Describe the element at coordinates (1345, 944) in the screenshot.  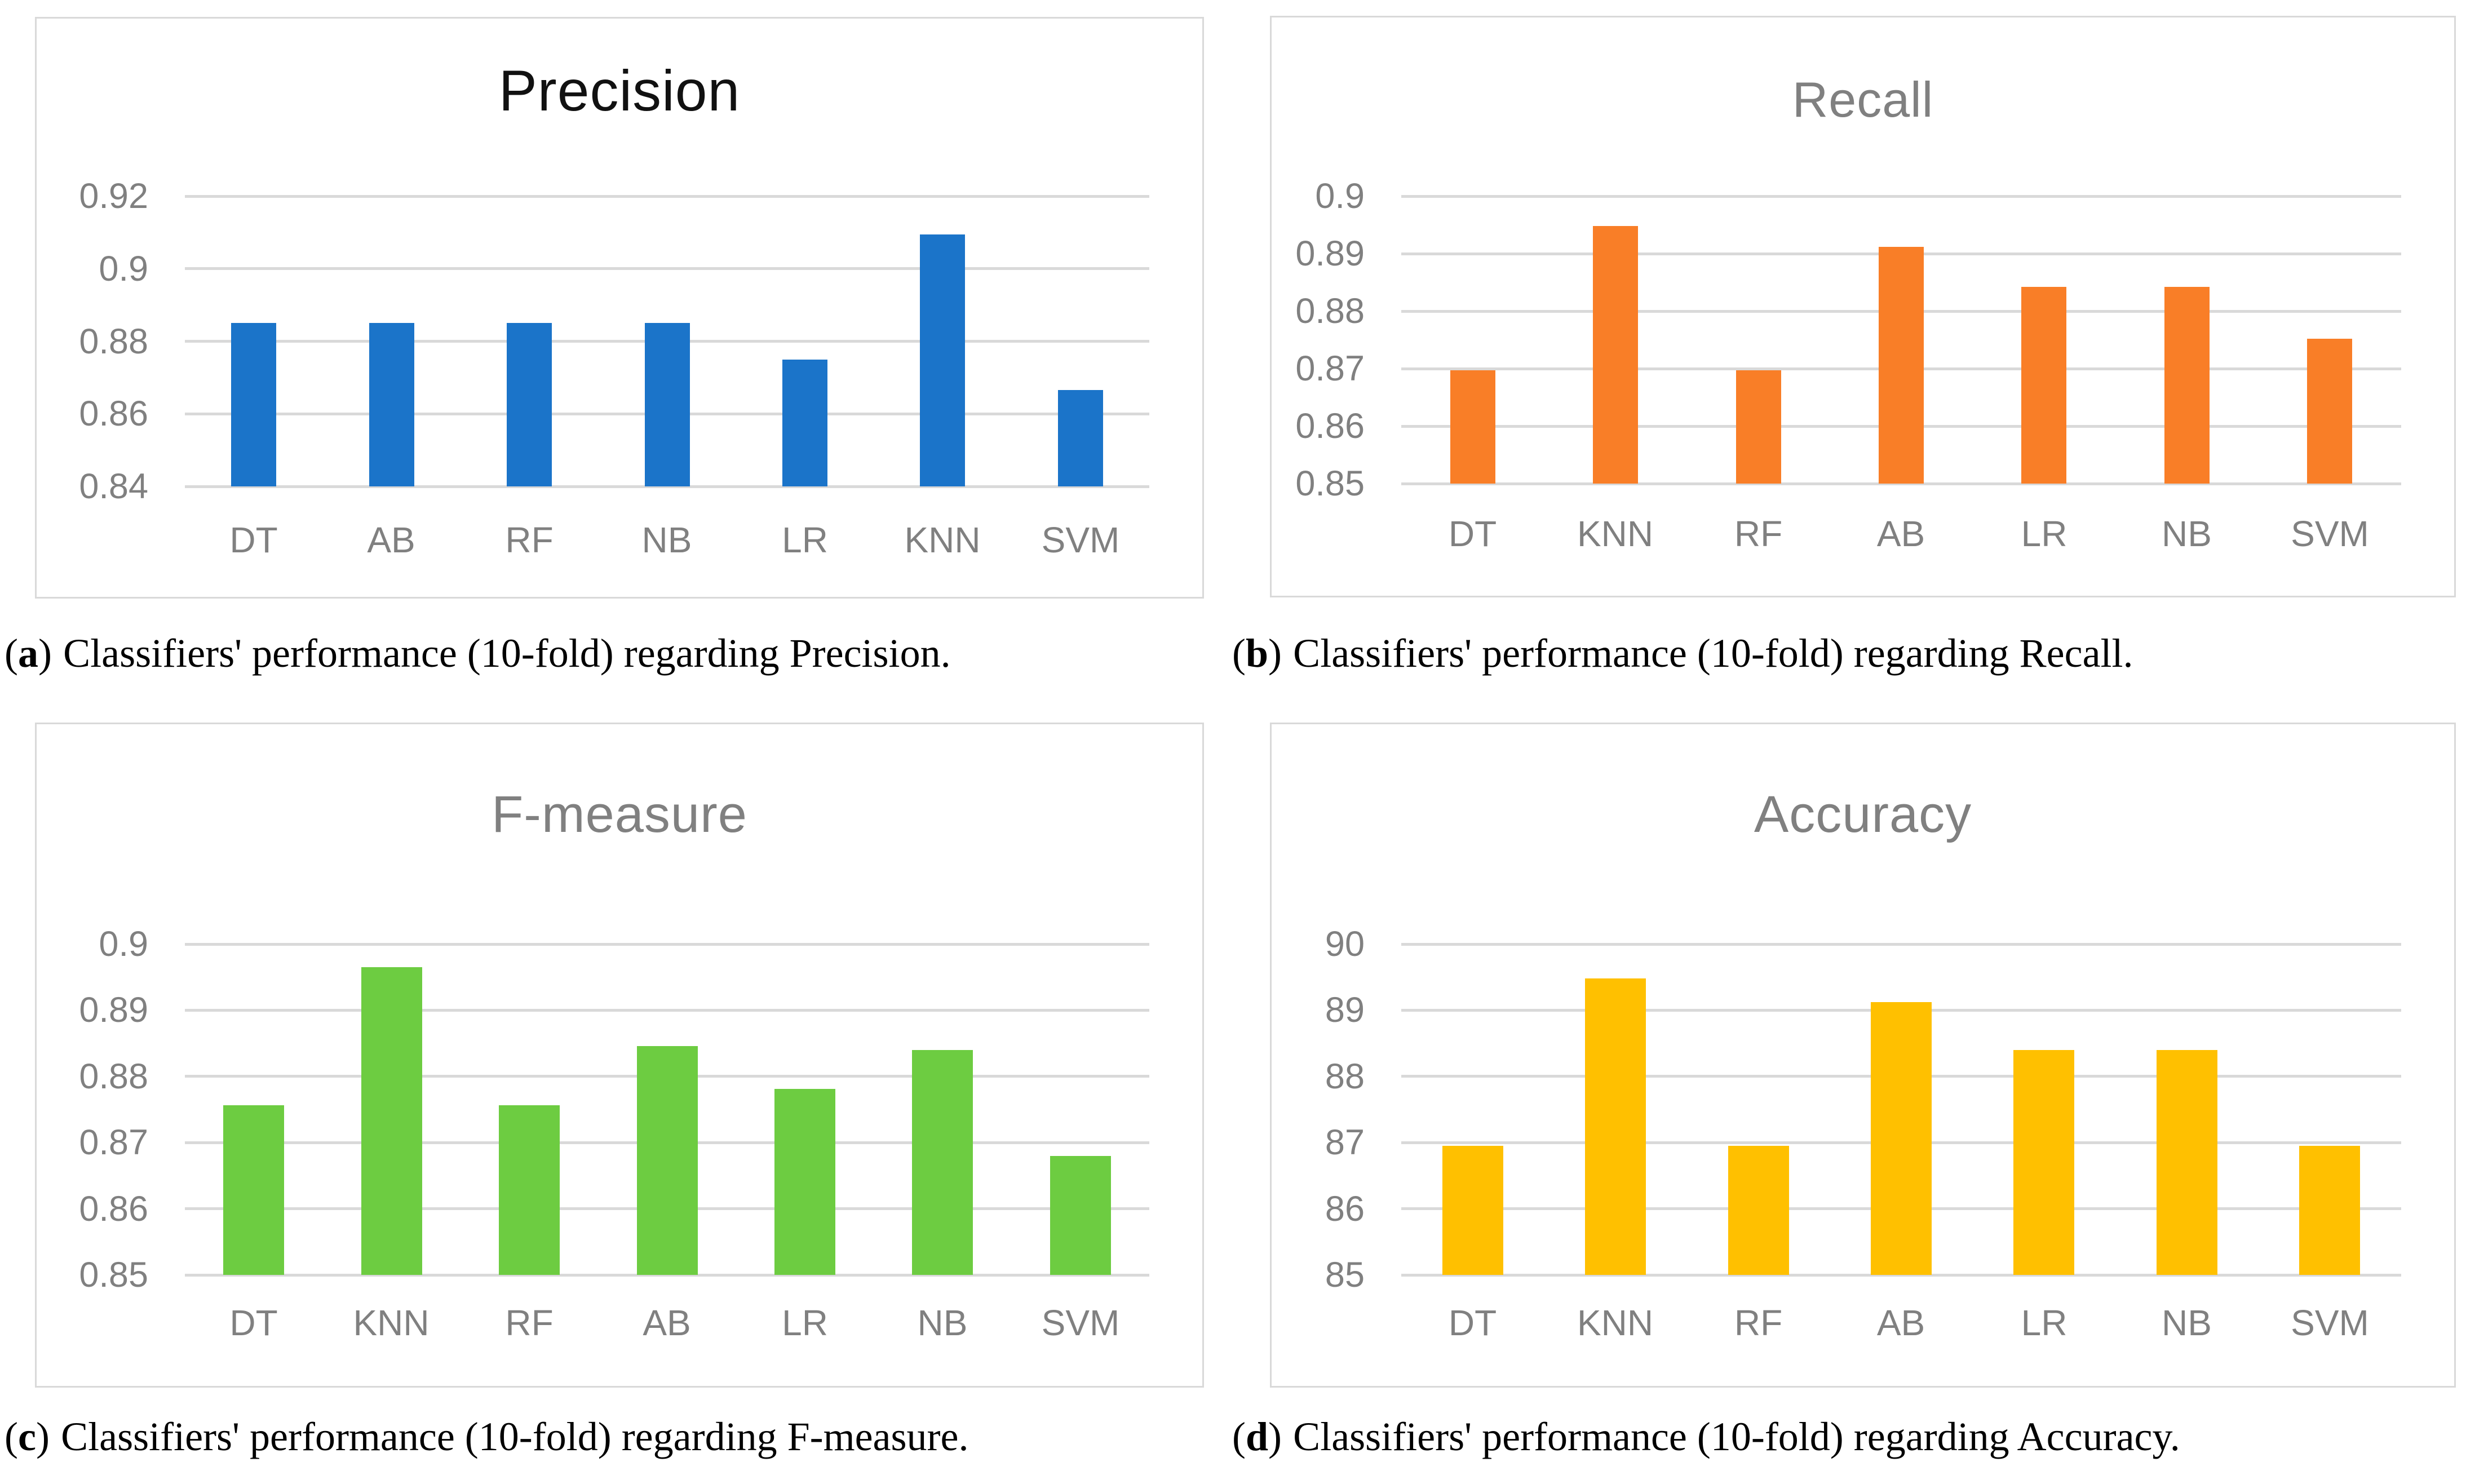
I see `y-tick-label: 90` at that location.